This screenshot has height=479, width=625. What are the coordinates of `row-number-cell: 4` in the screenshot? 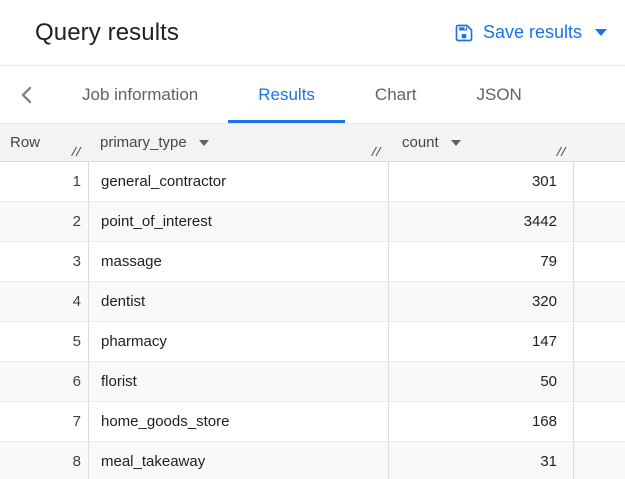 It's located at (76, 301).